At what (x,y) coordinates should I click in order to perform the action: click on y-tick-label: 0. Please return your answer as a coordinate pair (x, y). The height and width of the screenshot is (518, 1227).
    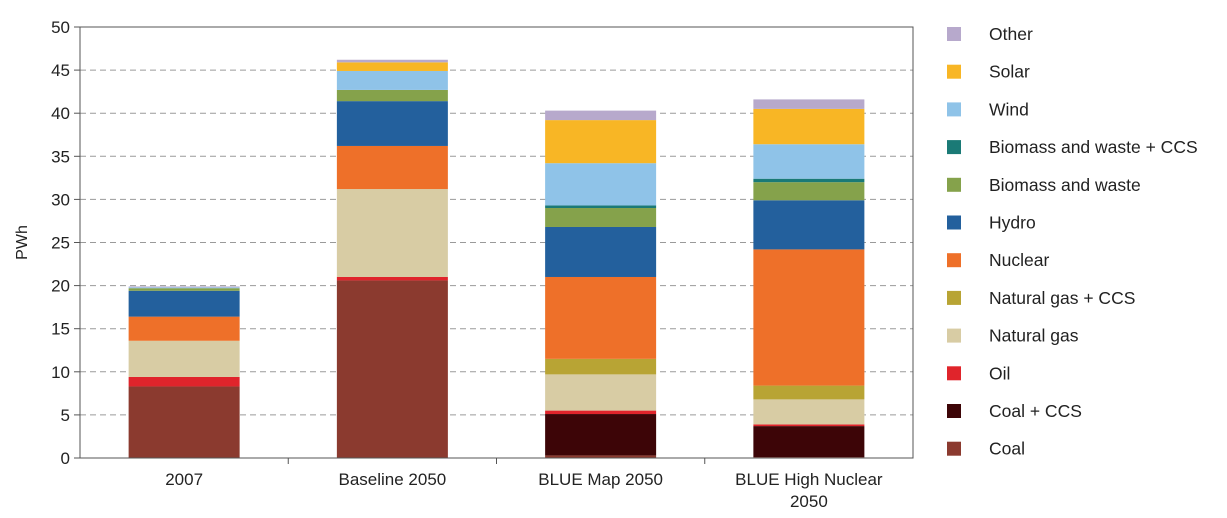
    Looking at the image, I should click on (65, 458).